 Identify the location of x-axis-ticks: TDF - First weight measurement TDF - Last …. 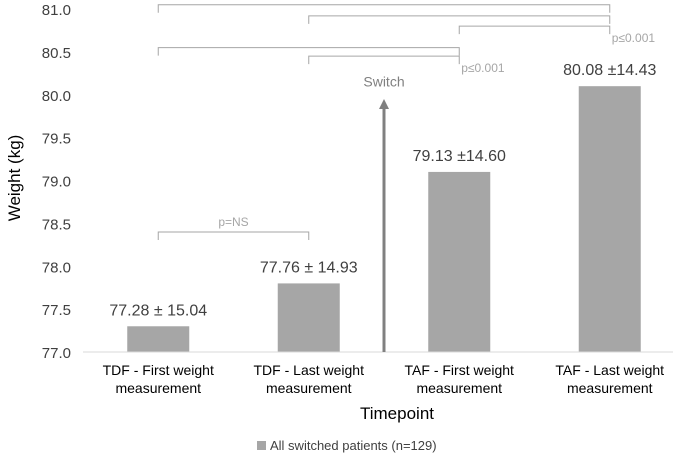
(384, 379).